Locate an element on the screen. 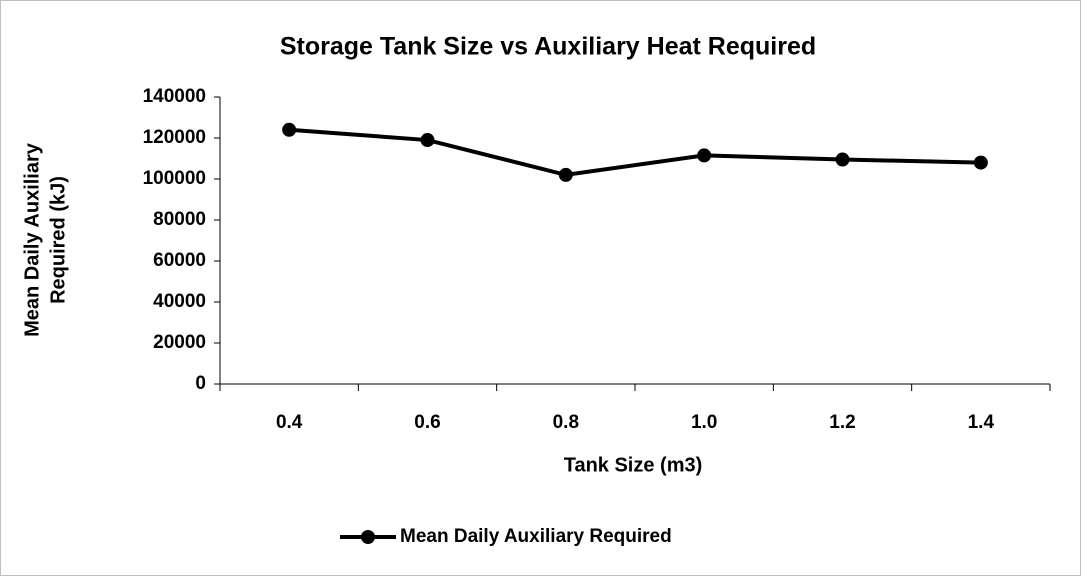  y-tick-label: 60000 is located at coordinates (179, 260).